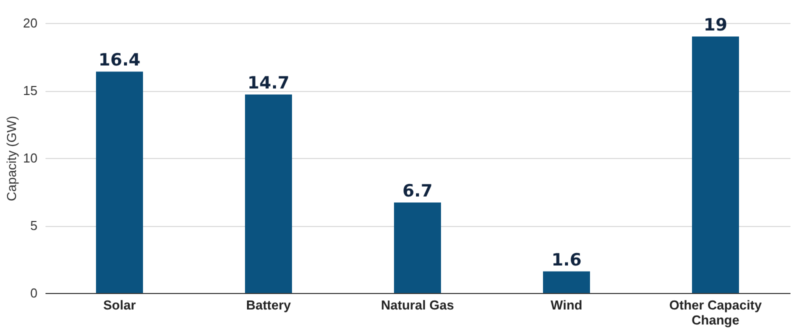 This screenshot has width=800, height=330. Describe the element at coordinates (30, 23) in the screenshot. I see `y-tick-label: 20` at that location.